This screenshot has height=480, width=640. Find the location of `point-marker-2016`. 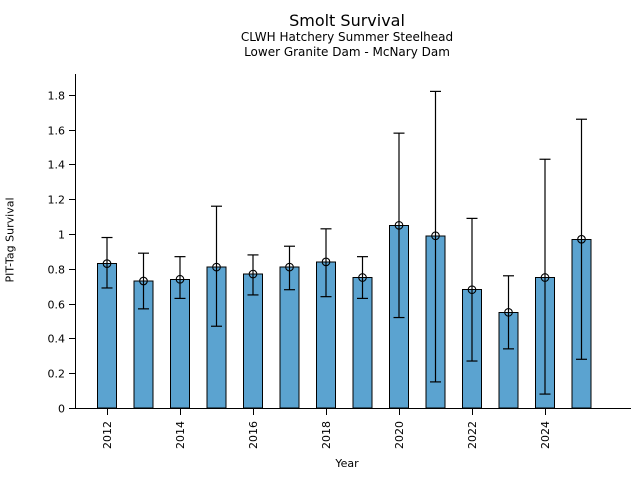

point-marker-2016 is located at coordinates (253, 274).